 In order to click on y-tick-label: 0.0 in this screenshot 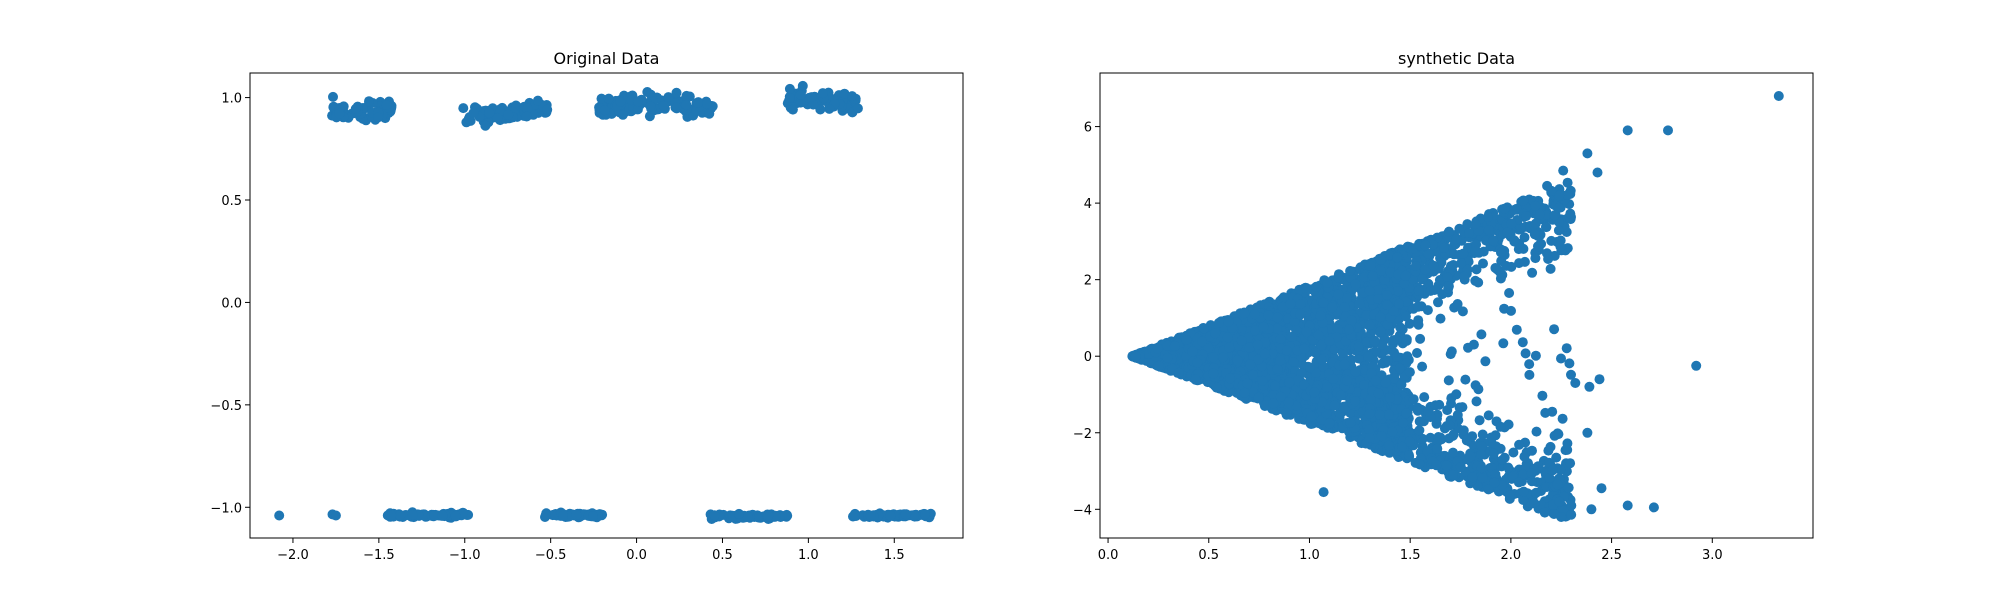, I will do `click(231, 303)`.